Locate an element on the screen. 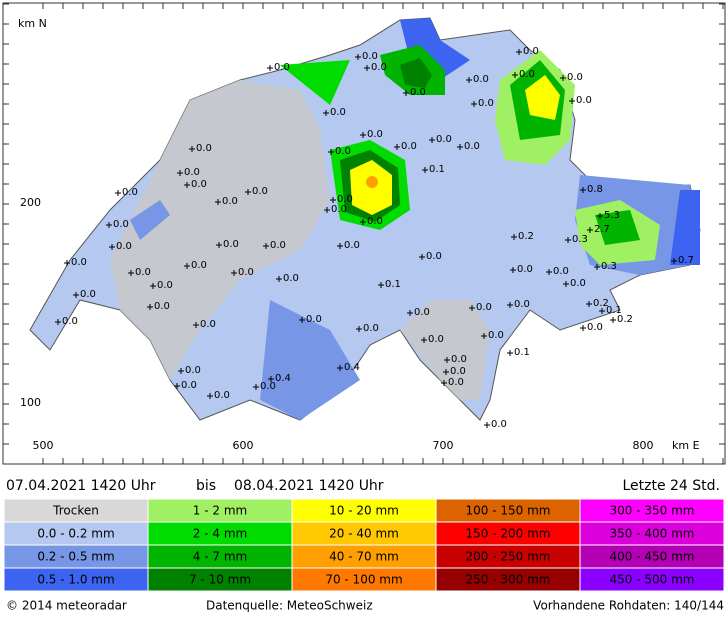 The image size is (728, 622). legend-label: 10 - 20 mm is located at coordinates (364, 511).